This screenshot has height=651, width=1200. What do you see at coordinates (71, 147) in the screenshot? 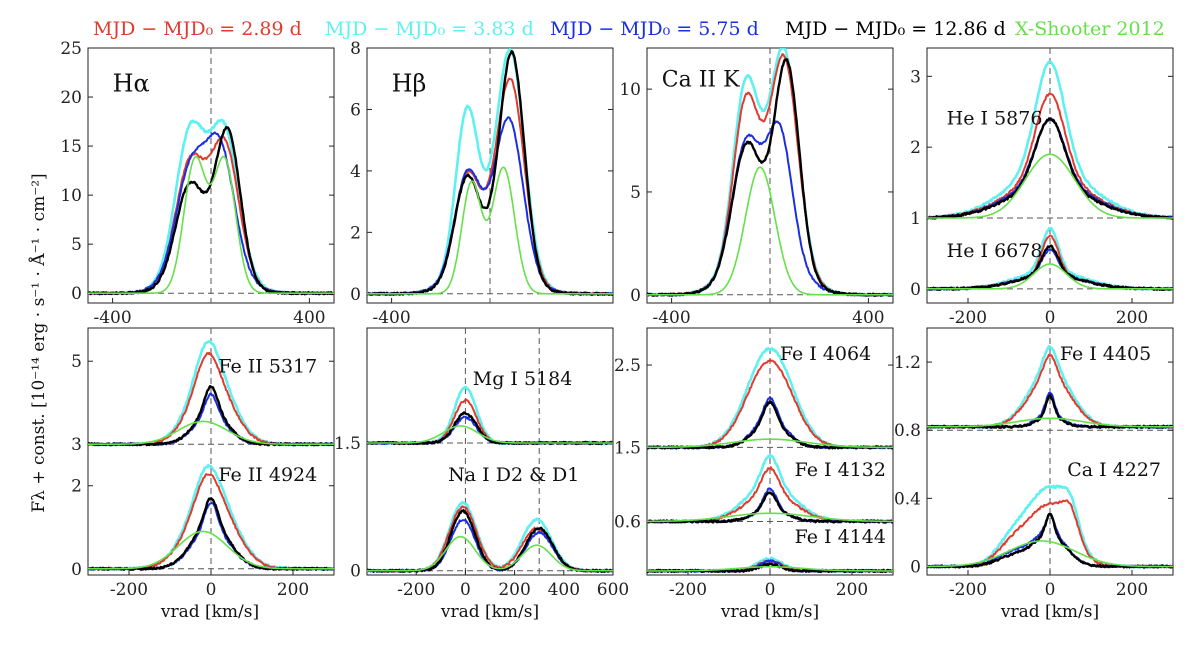
I see `y-tick-label: 15` at bounding box center [71, 147].